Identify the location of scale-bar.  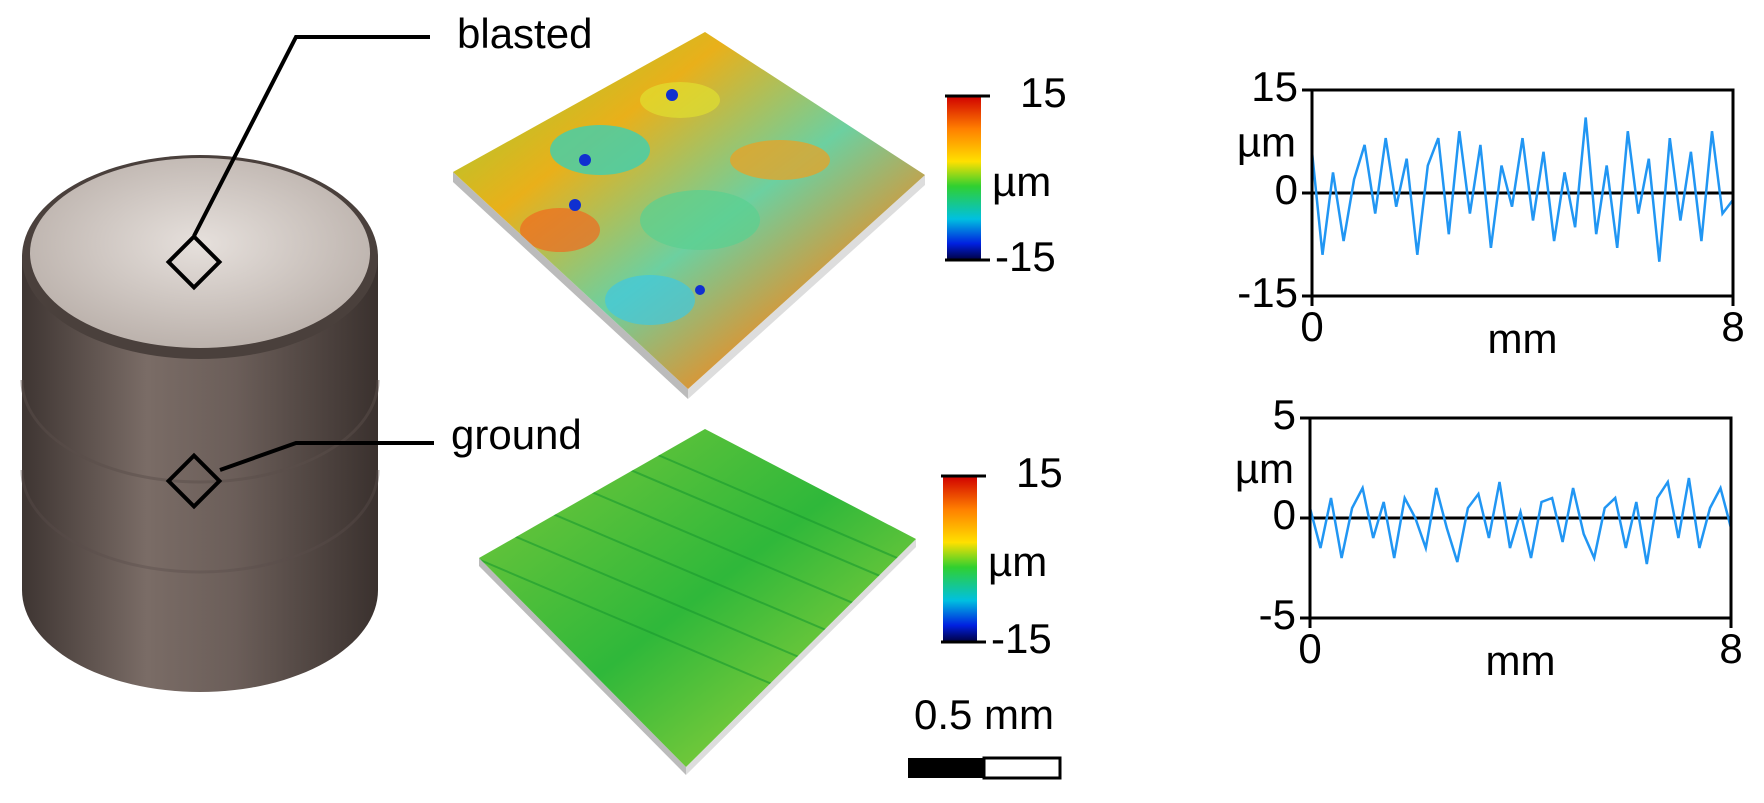
(985, 768).